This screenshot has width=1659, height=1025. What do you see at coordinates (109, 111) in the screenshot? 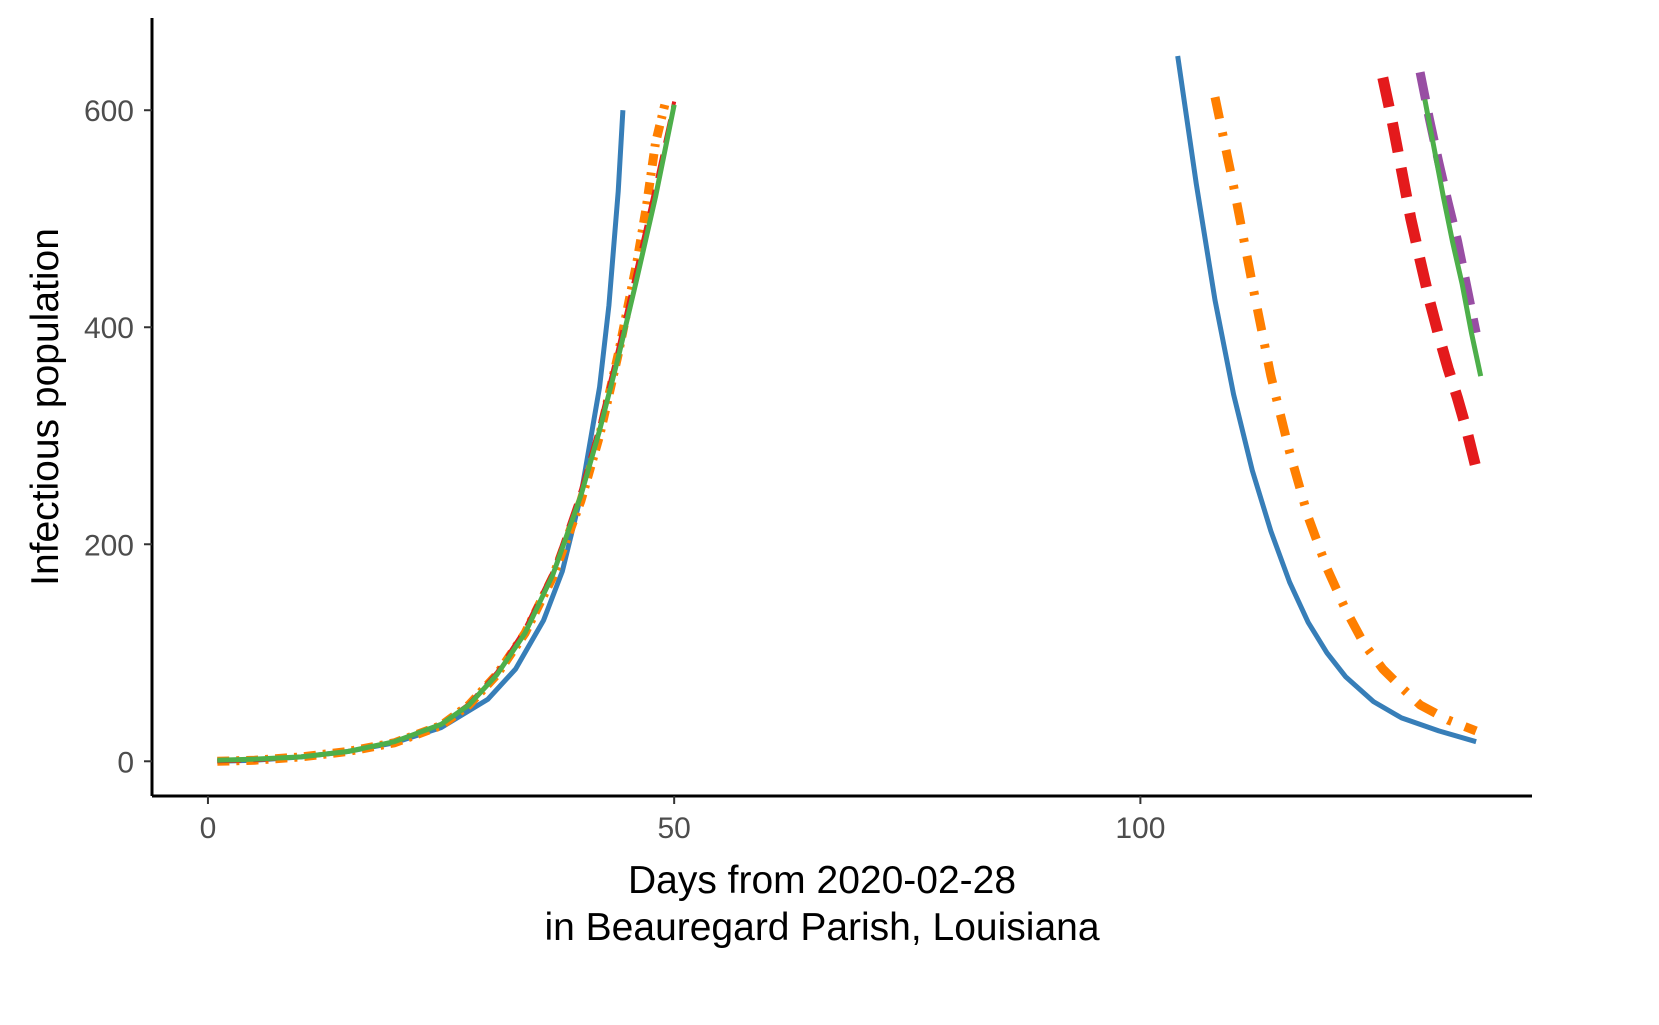
I see `y-tick-label: 600` at bounding box center [109, 111].